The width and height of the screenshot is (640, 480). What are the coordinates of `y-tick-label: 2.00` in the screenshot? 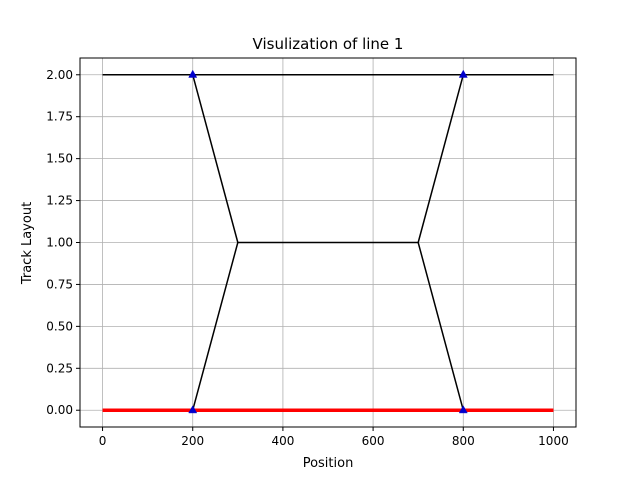 It's located at (59, 75).